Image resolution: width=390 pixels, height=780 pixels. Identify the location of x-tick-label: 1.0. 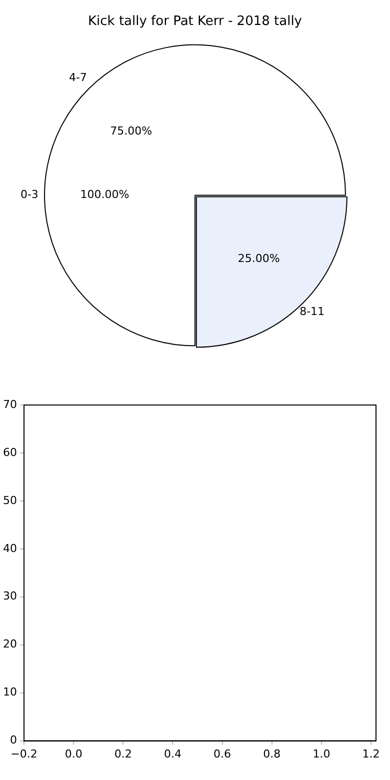
(321, 753).